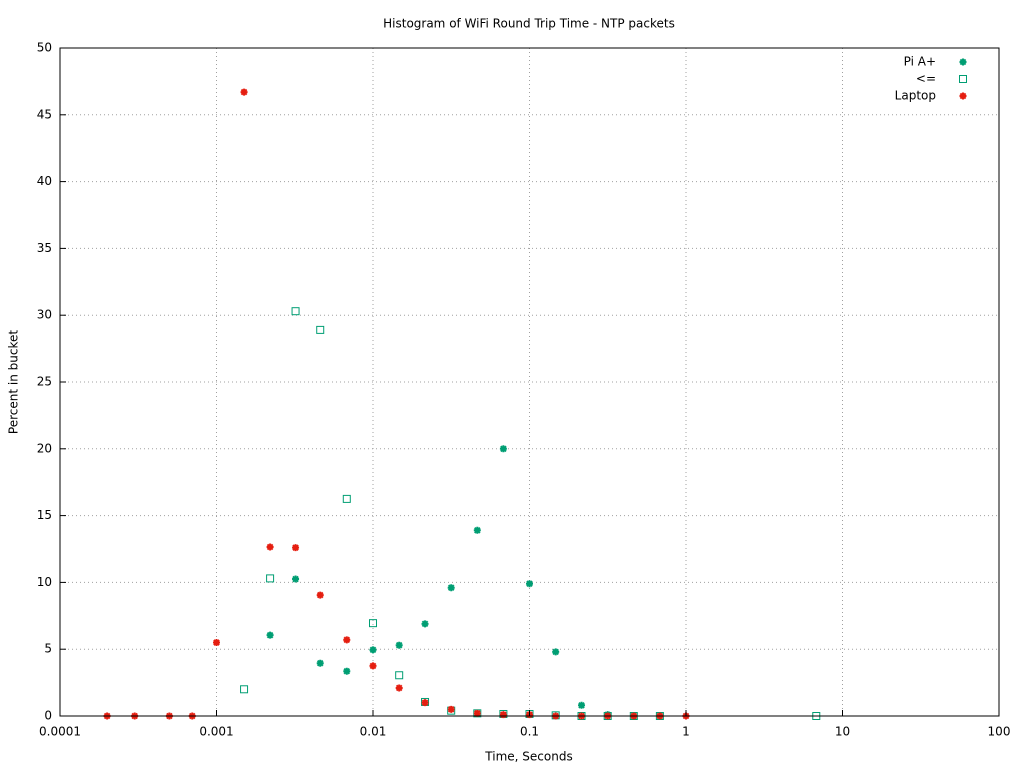 Image resolution: width=1024 pixels, height=768 pixels. Describe the element at coordinates (44, 181) in the screenshot. I see `y-tick-label: 40` at that location.